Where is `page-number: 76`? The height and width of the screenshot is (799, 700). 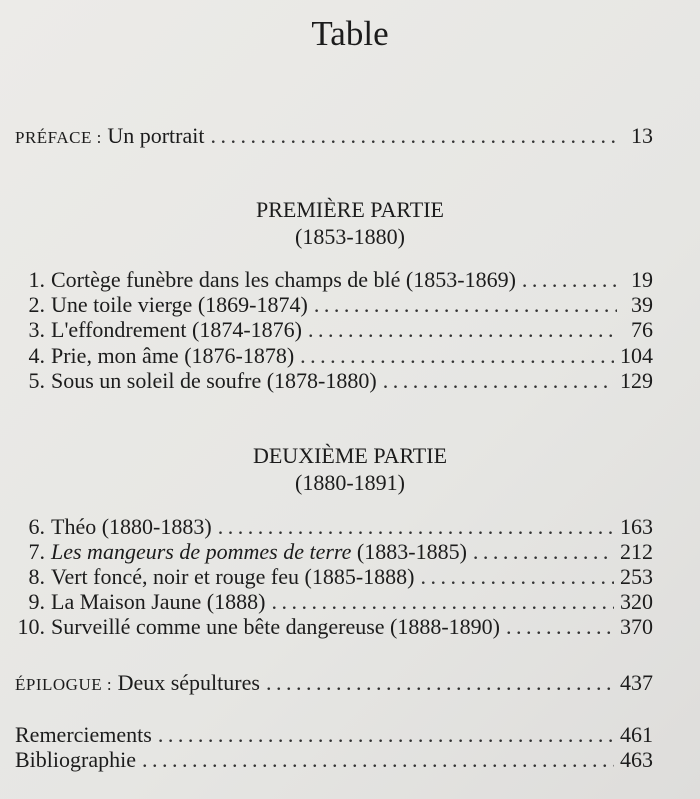
page-number: 76 is located at coordinates (642, 329).